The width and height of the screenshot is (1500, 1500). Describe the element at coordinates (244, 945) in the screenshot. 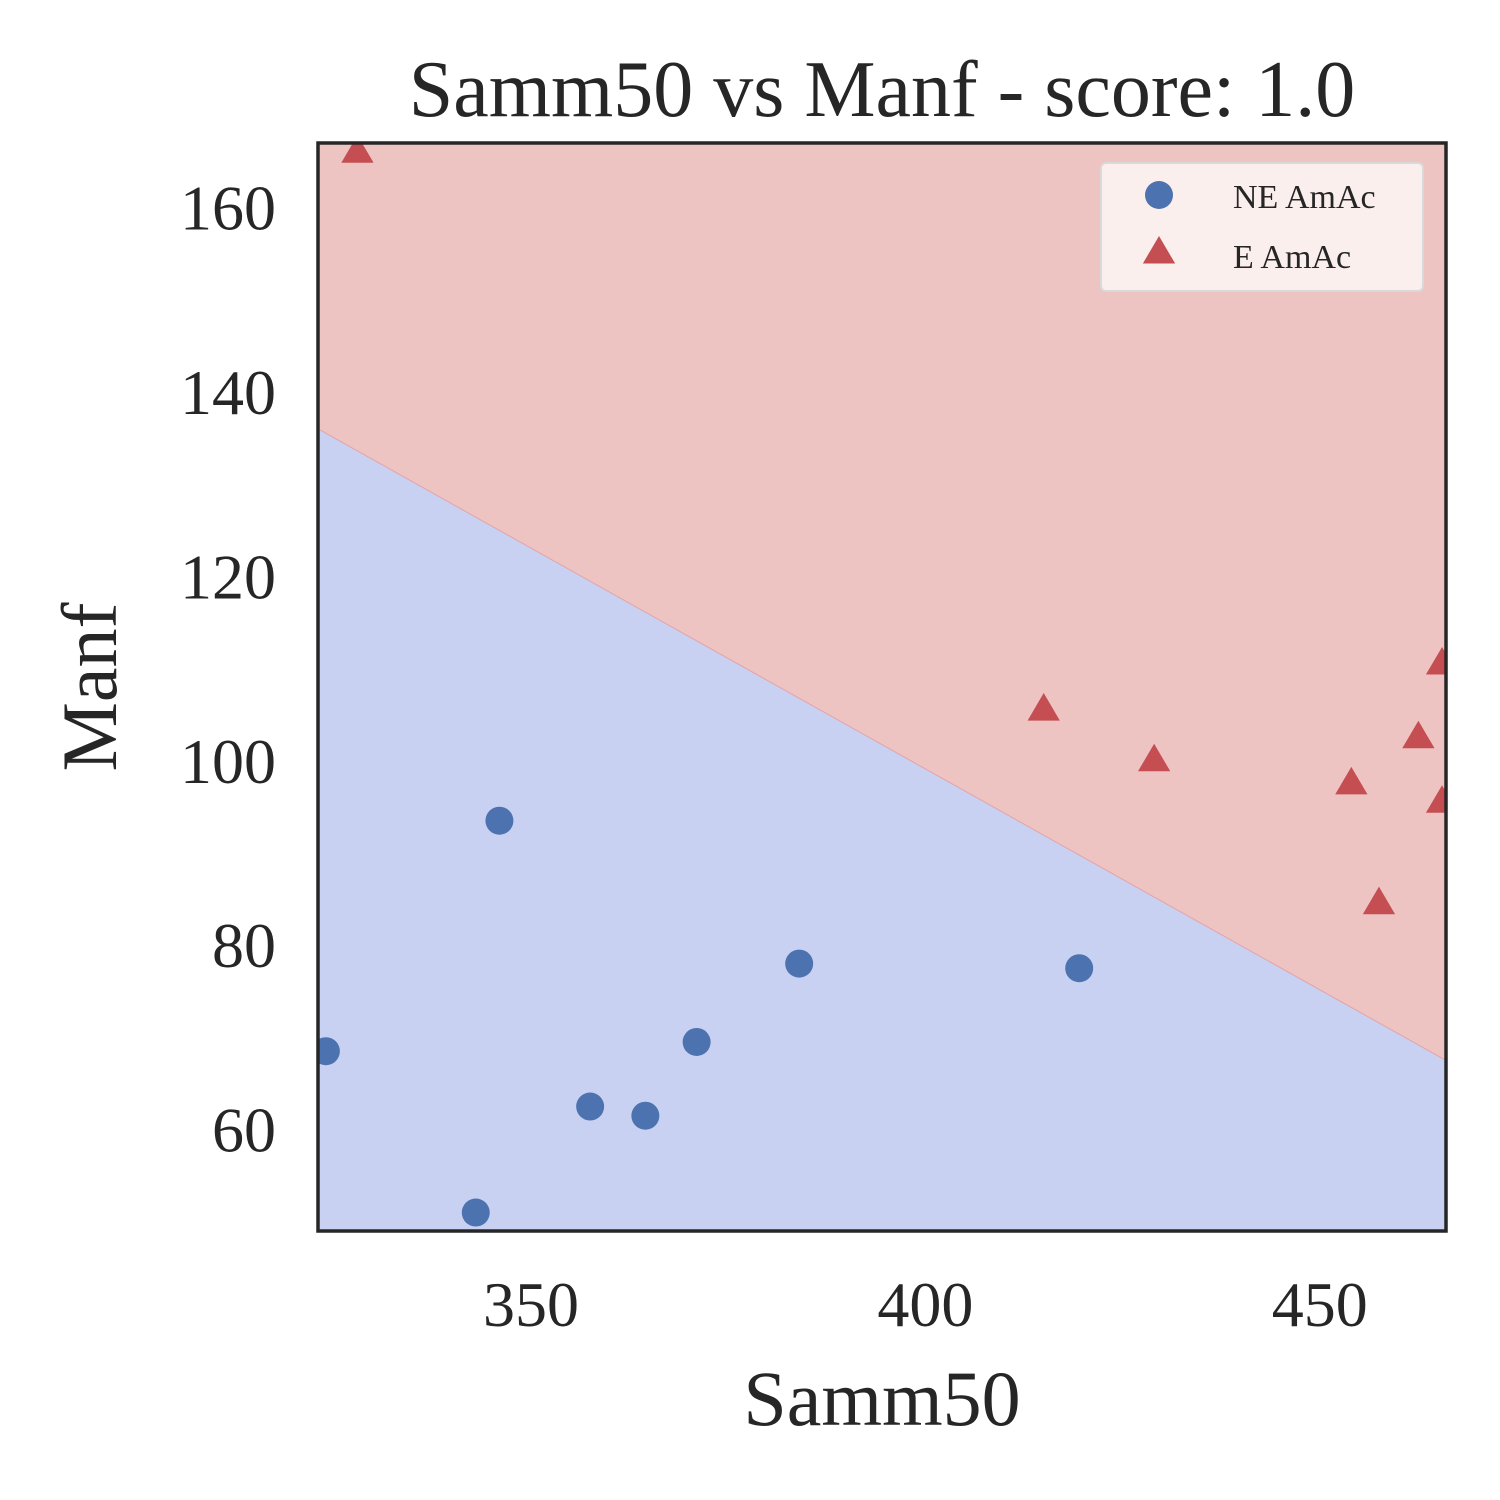

I see `y-tick-label-80: 80` at that location.